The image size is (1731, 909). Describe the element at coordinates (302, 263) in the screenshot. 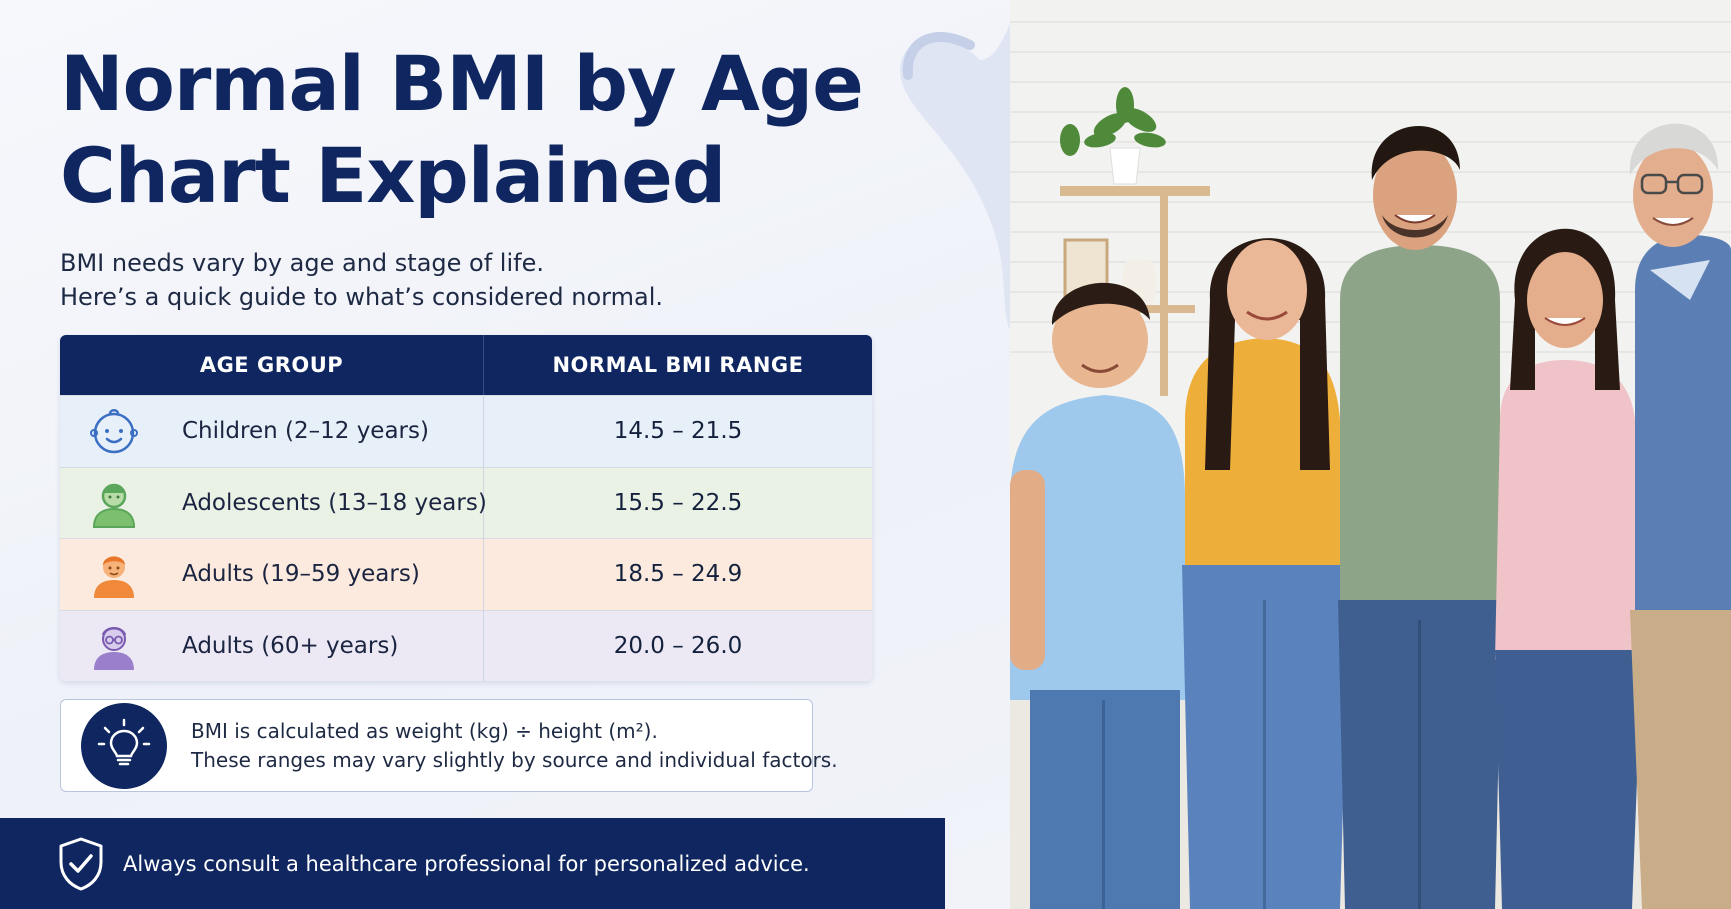

I see `subtitle-line-1: BMI needs vary by age and stage of life.` at that location.